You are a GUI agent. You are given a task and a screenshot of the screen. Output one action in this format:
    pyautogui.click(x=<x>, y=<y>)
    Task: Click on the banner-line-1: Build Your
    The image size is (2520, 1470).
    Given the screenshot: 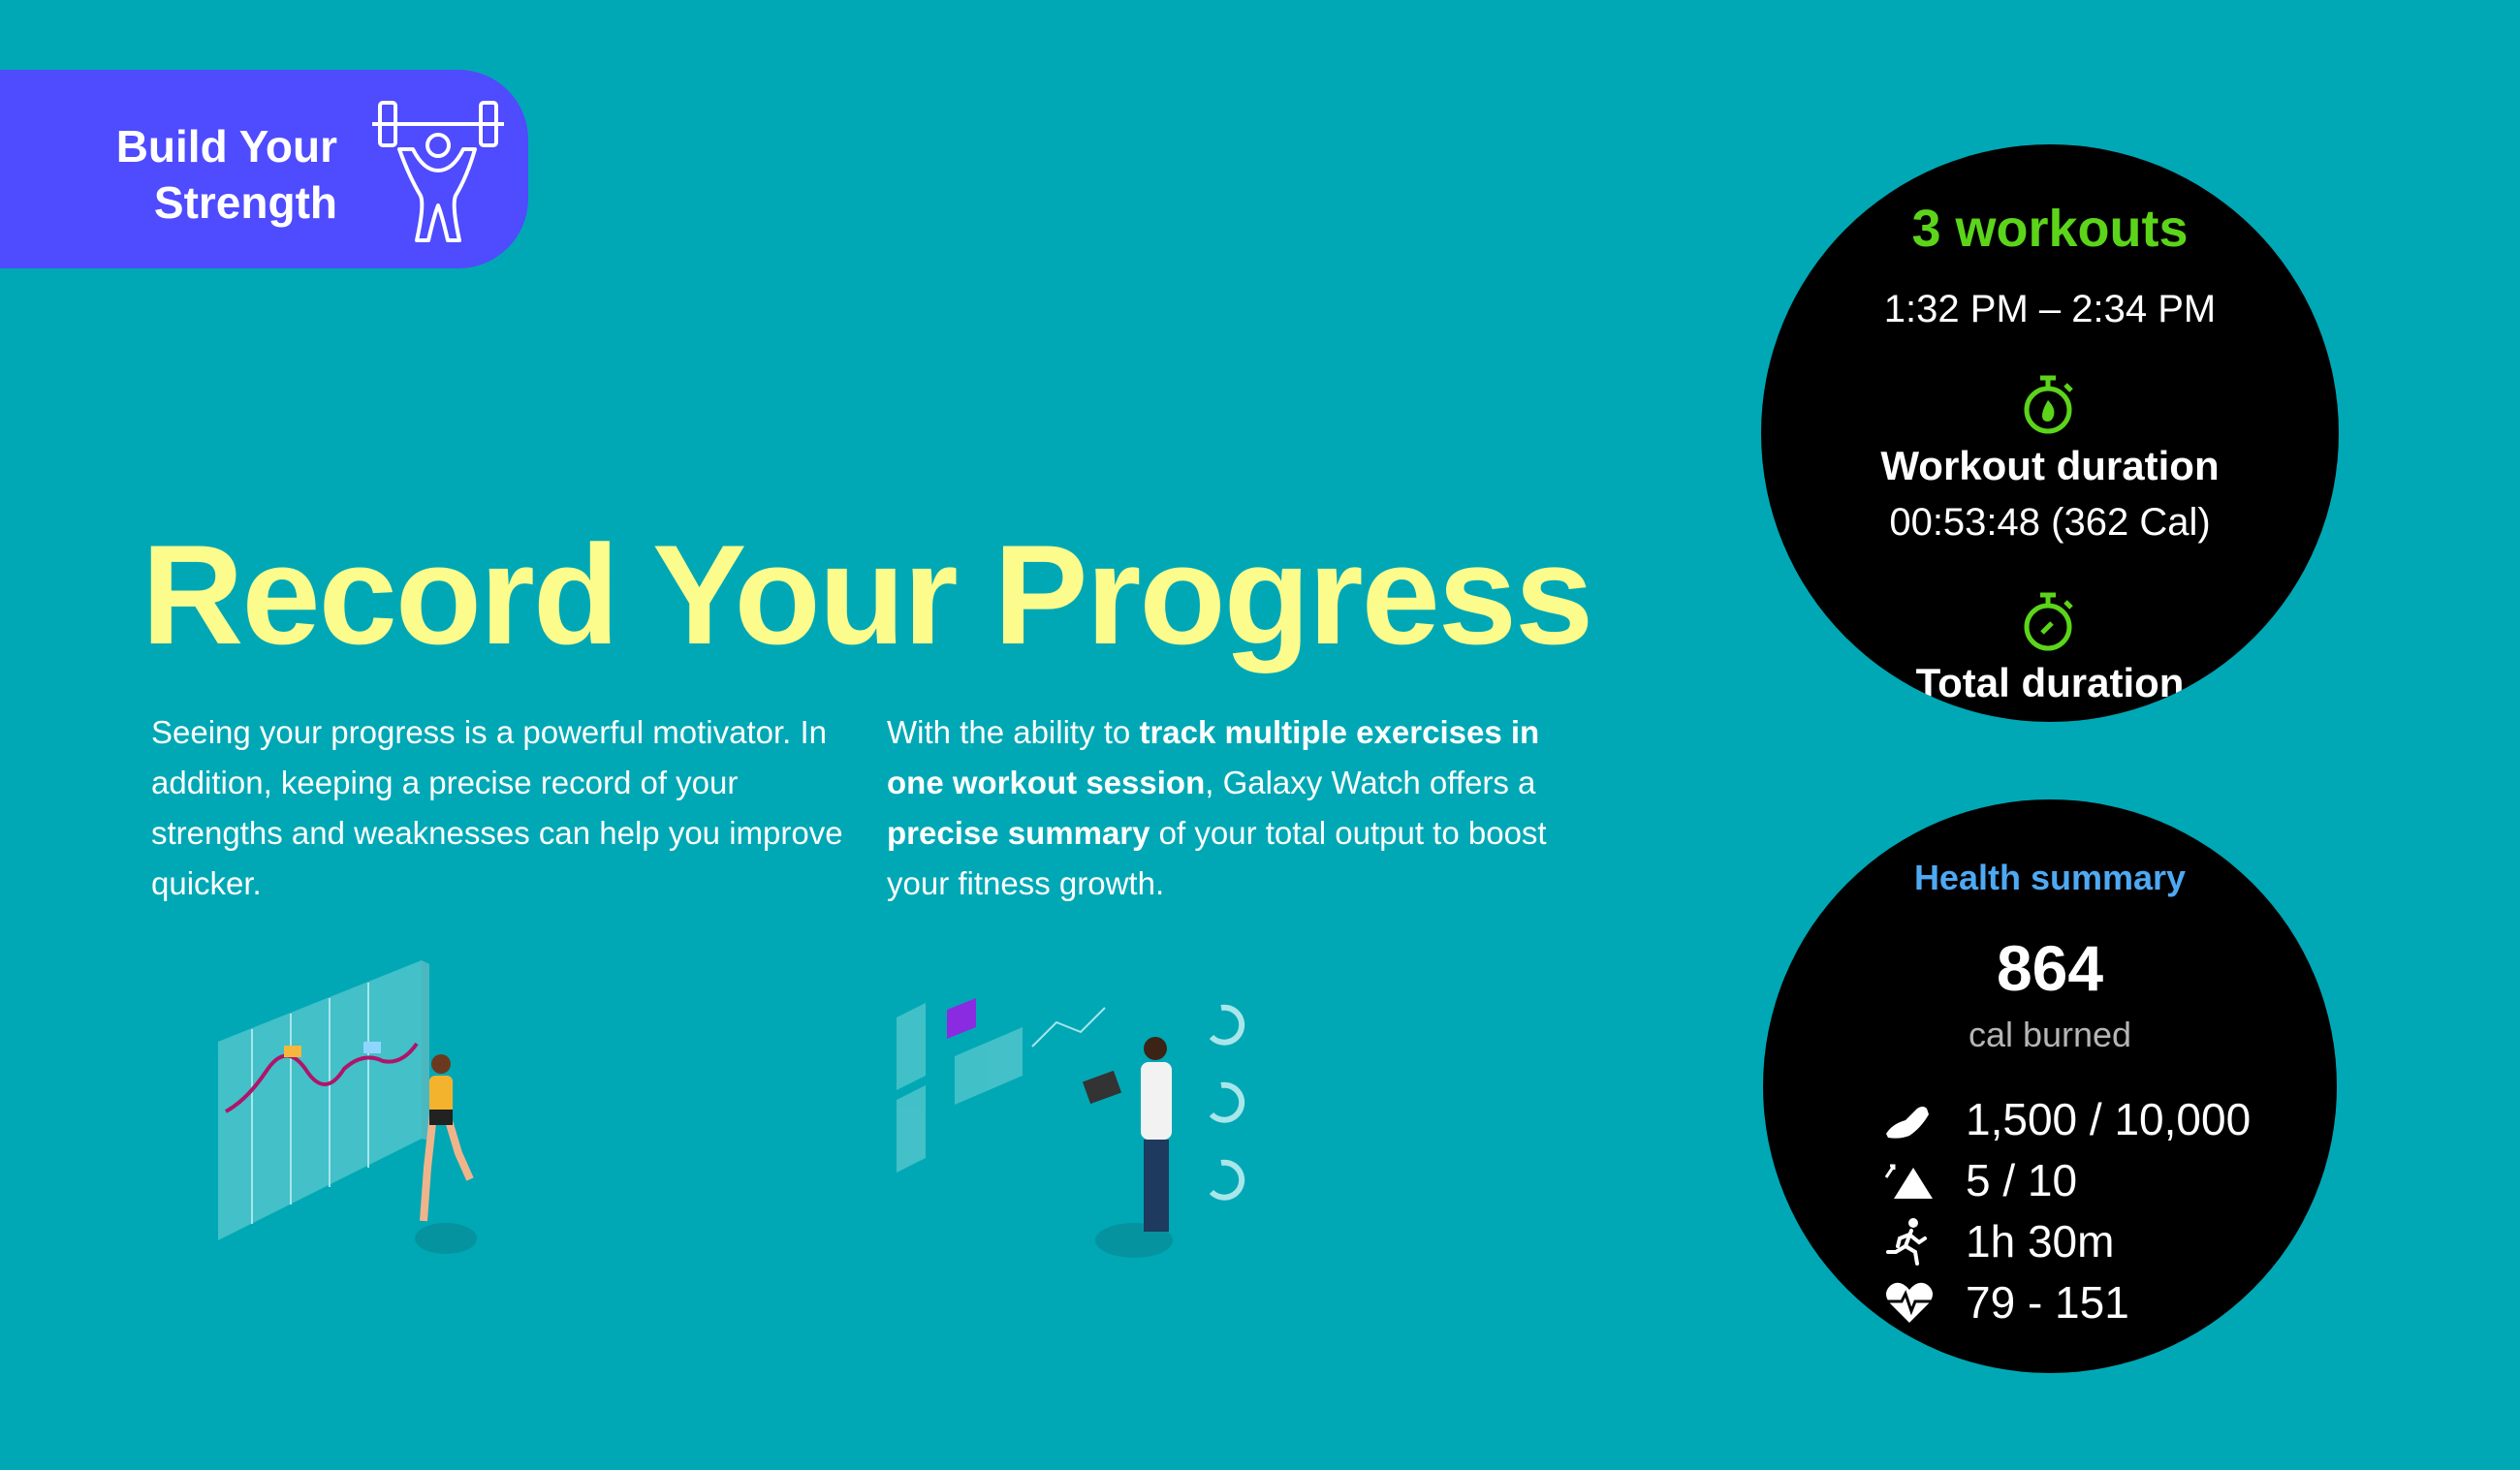 What is the action you would take?
    pyautogui.click(x=226, y=146)
    